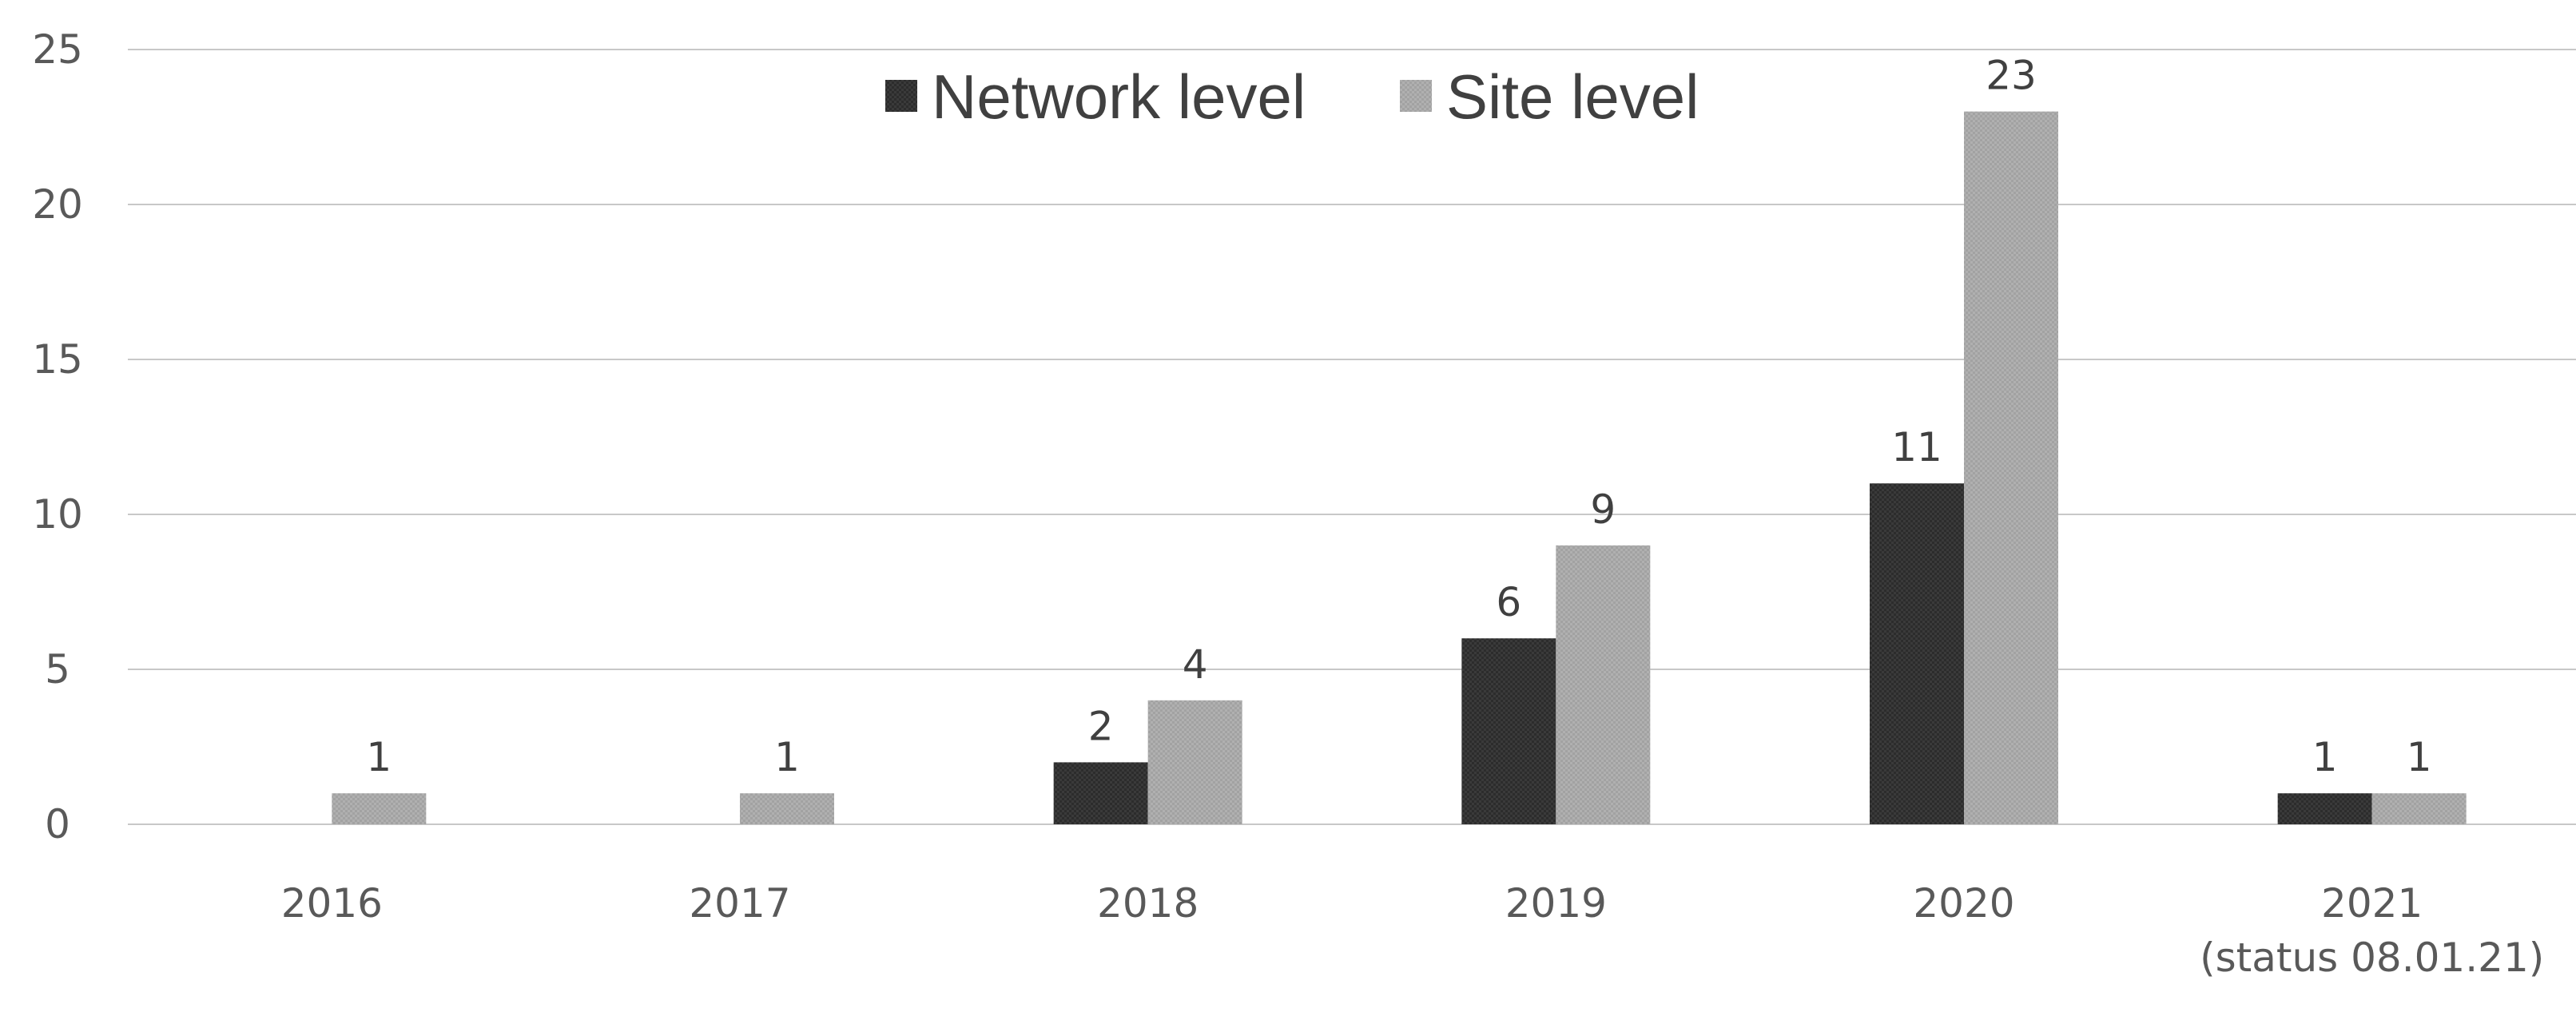 The image size is (2576, 1012). I want to click on y-tick-label: 0, so click(57, 824).